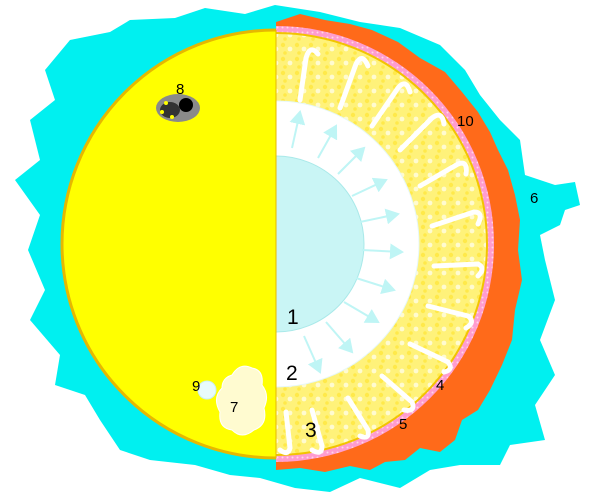 The height and width of the screenshot is (499, 598). What do you see at coordinates (196, 386) in the screenshot?
I see `label-faculae: 9` at bounding box center [196, 386].